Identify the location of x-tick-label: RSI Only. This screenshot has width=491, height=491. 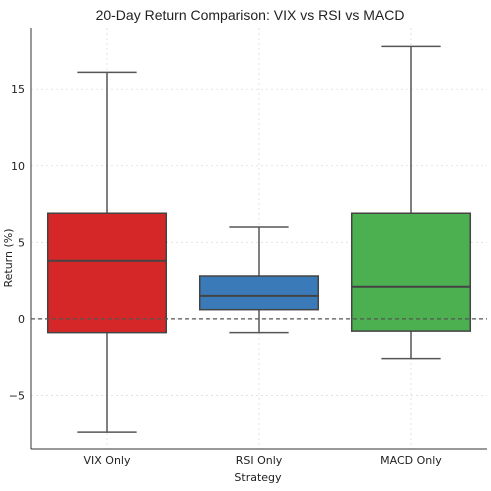
(259, 460).